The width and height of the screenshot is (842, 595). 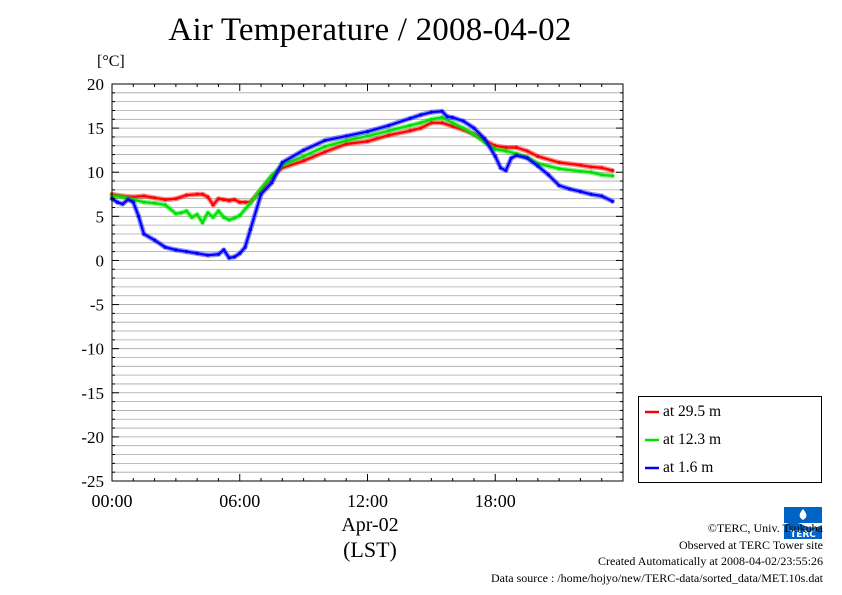 I want to click on y-tick-label: 15, so click(x=95, y=128).